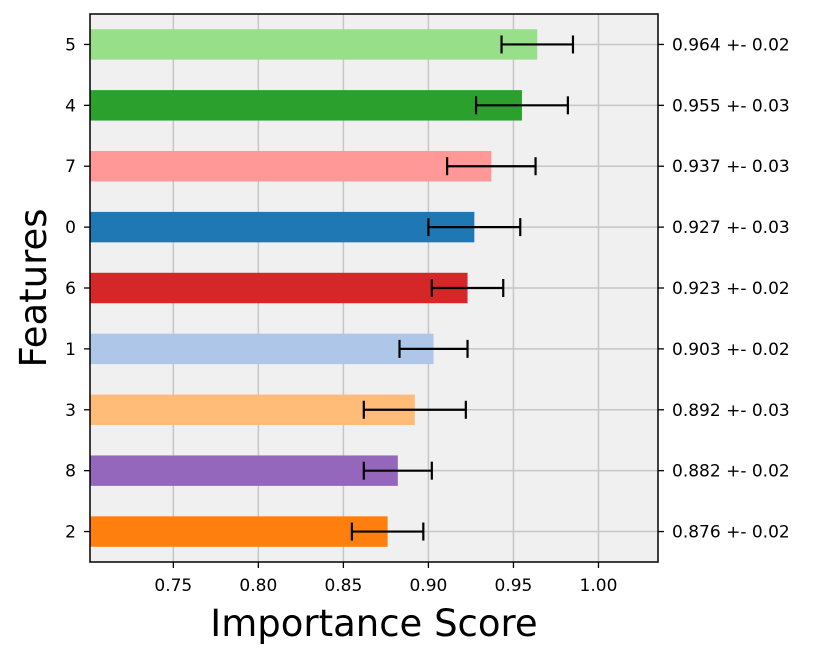 This screenshot has width=830, height=659. Describe the element at coordinates (173, 586) in the screenshot. I see `x-tick-label: 0.75` at that location.